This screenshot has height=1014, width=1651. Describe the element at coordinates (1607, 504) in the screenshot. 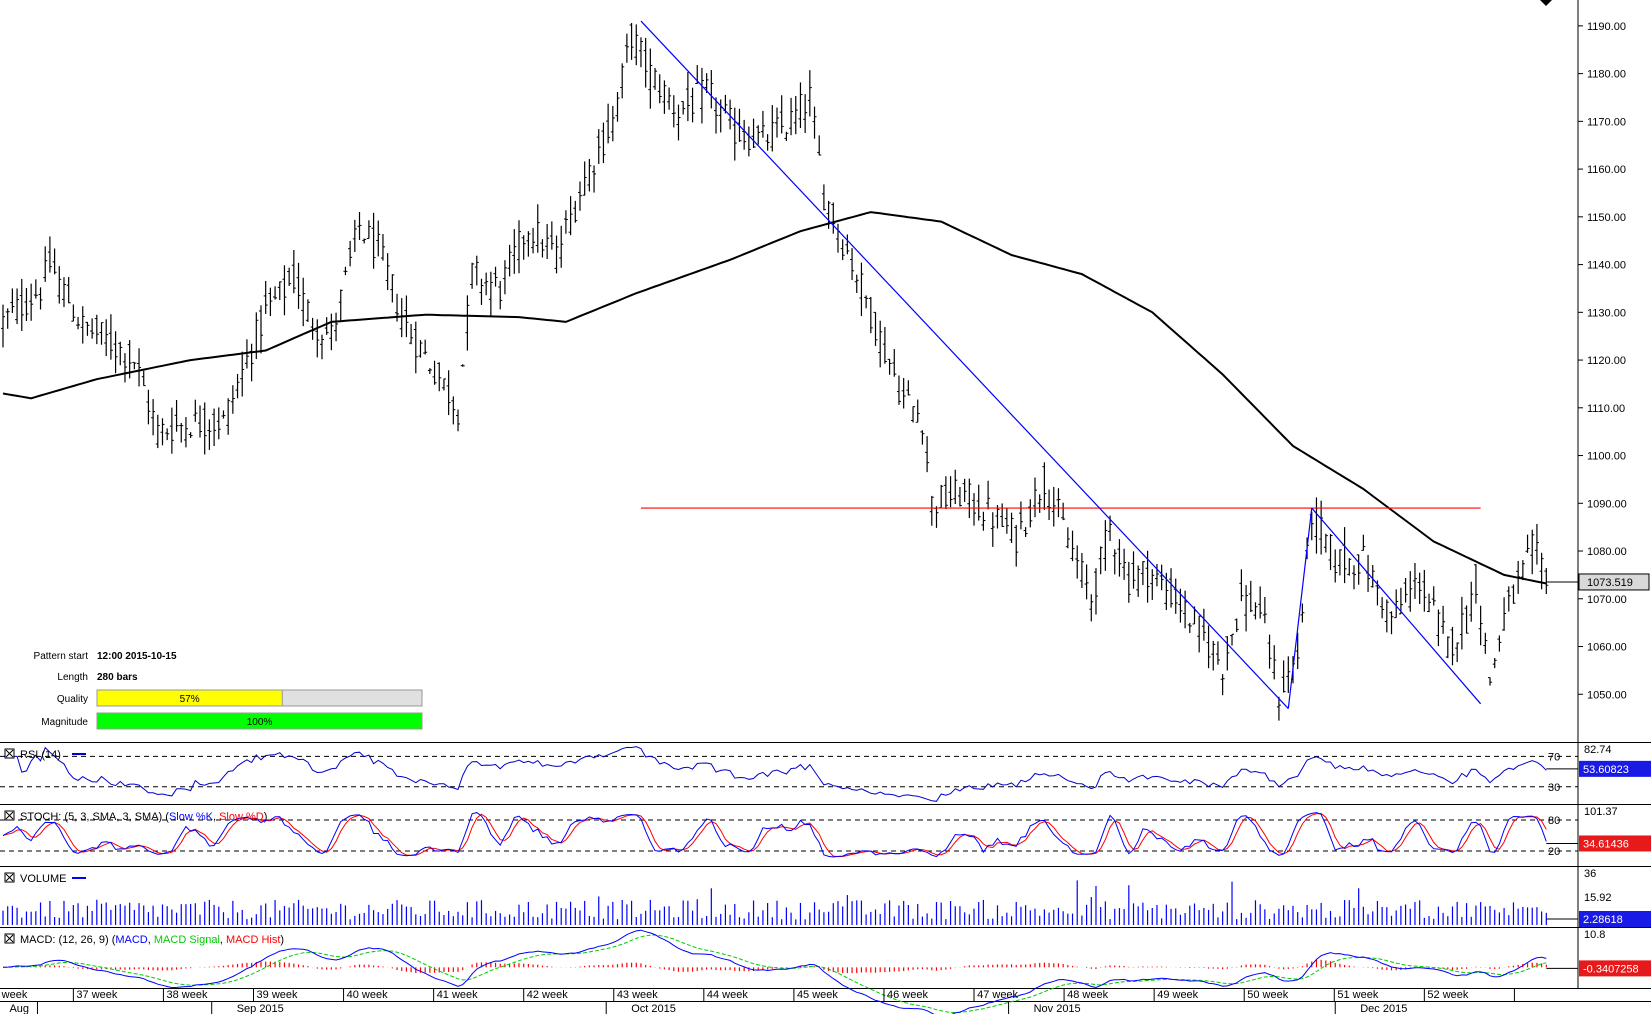

I see `price-tick-label: 1090.00` at that location.